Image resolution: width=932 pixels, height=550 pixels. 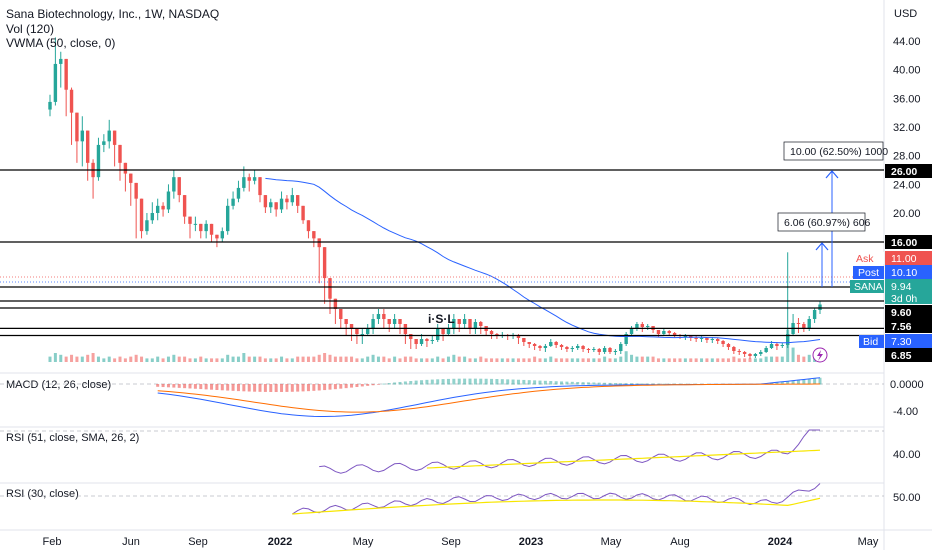 I want to click on level-label: 16.00, so click(x=904, y=243).